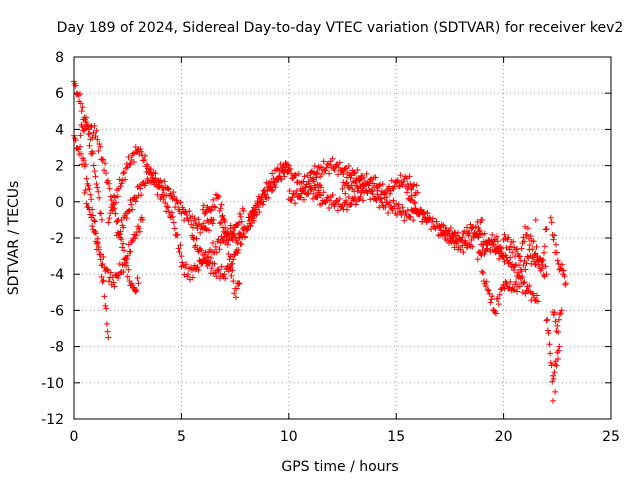 The height and width of the screenshot is (480, 640). What do you see at coordinates (611, 437) in the screenshot?
I see `x-tick-label: 25` at bounding box center [611, 437].